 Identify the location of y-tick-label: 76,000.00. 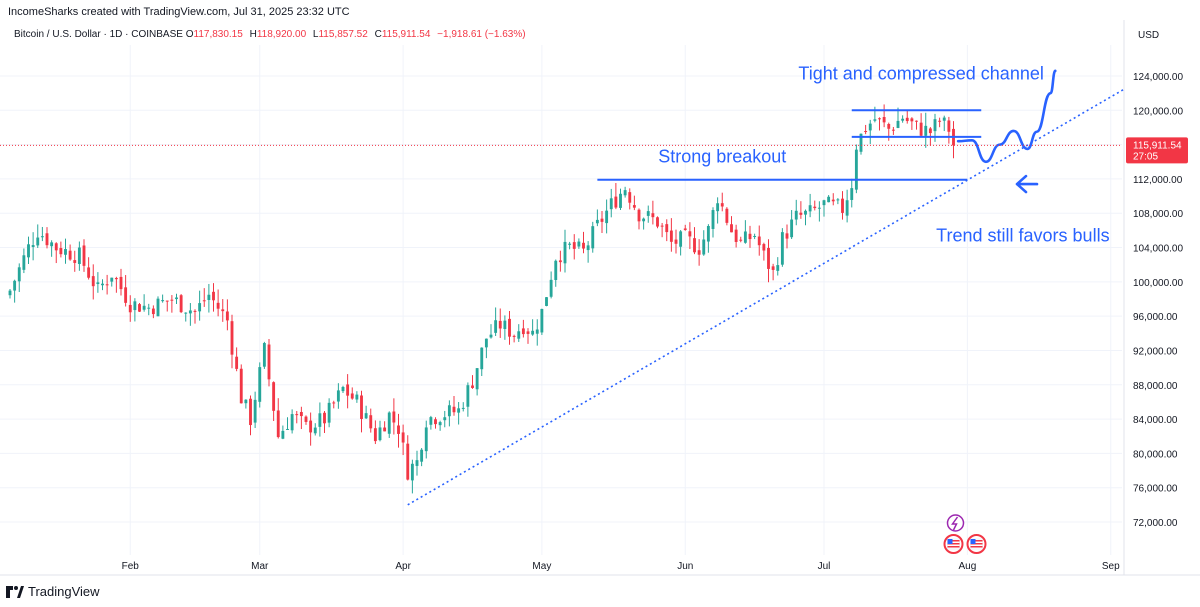
(1155, 489).